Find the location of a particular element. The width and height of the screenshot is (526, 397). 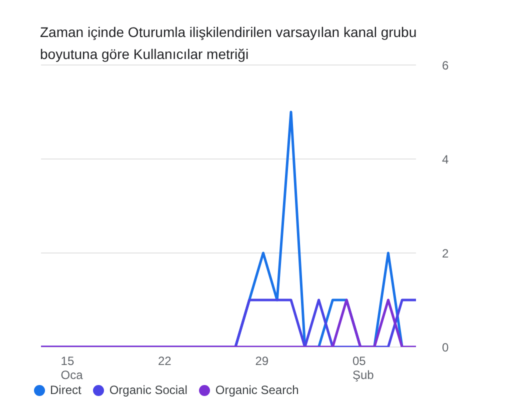

y-tick-label: 2 is located at coordinates (445, 253).